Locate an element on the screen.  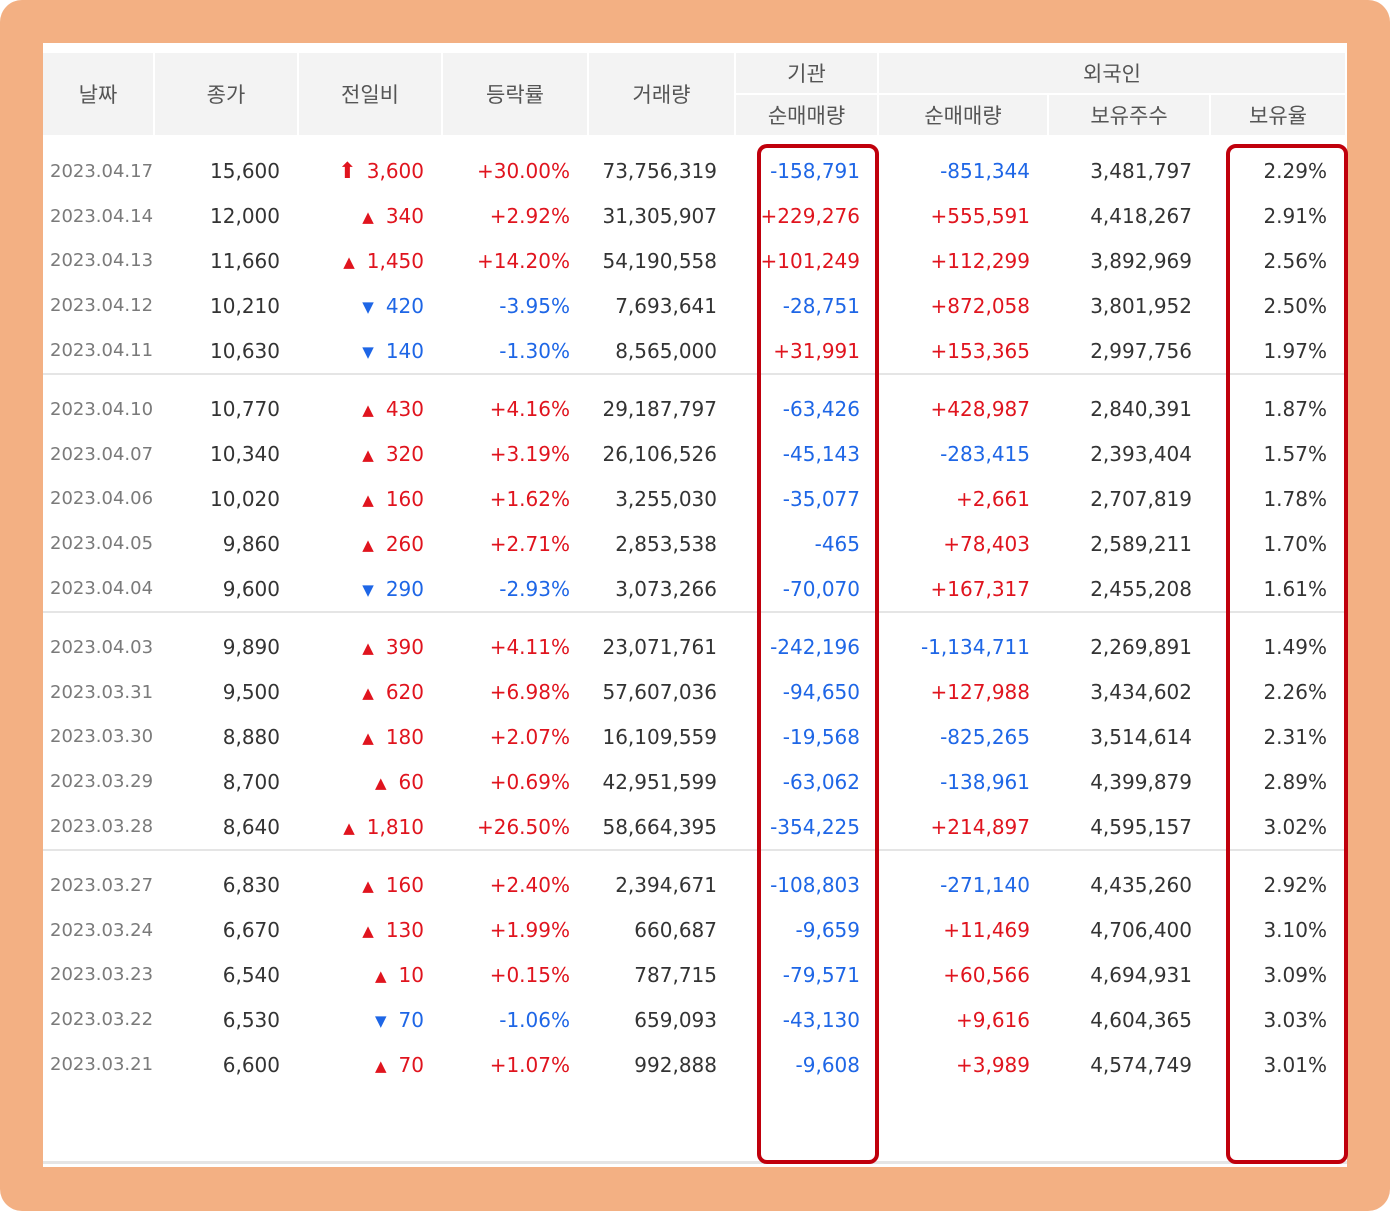
change-cell: ▼ 420 is located at coordinates (370, 305).